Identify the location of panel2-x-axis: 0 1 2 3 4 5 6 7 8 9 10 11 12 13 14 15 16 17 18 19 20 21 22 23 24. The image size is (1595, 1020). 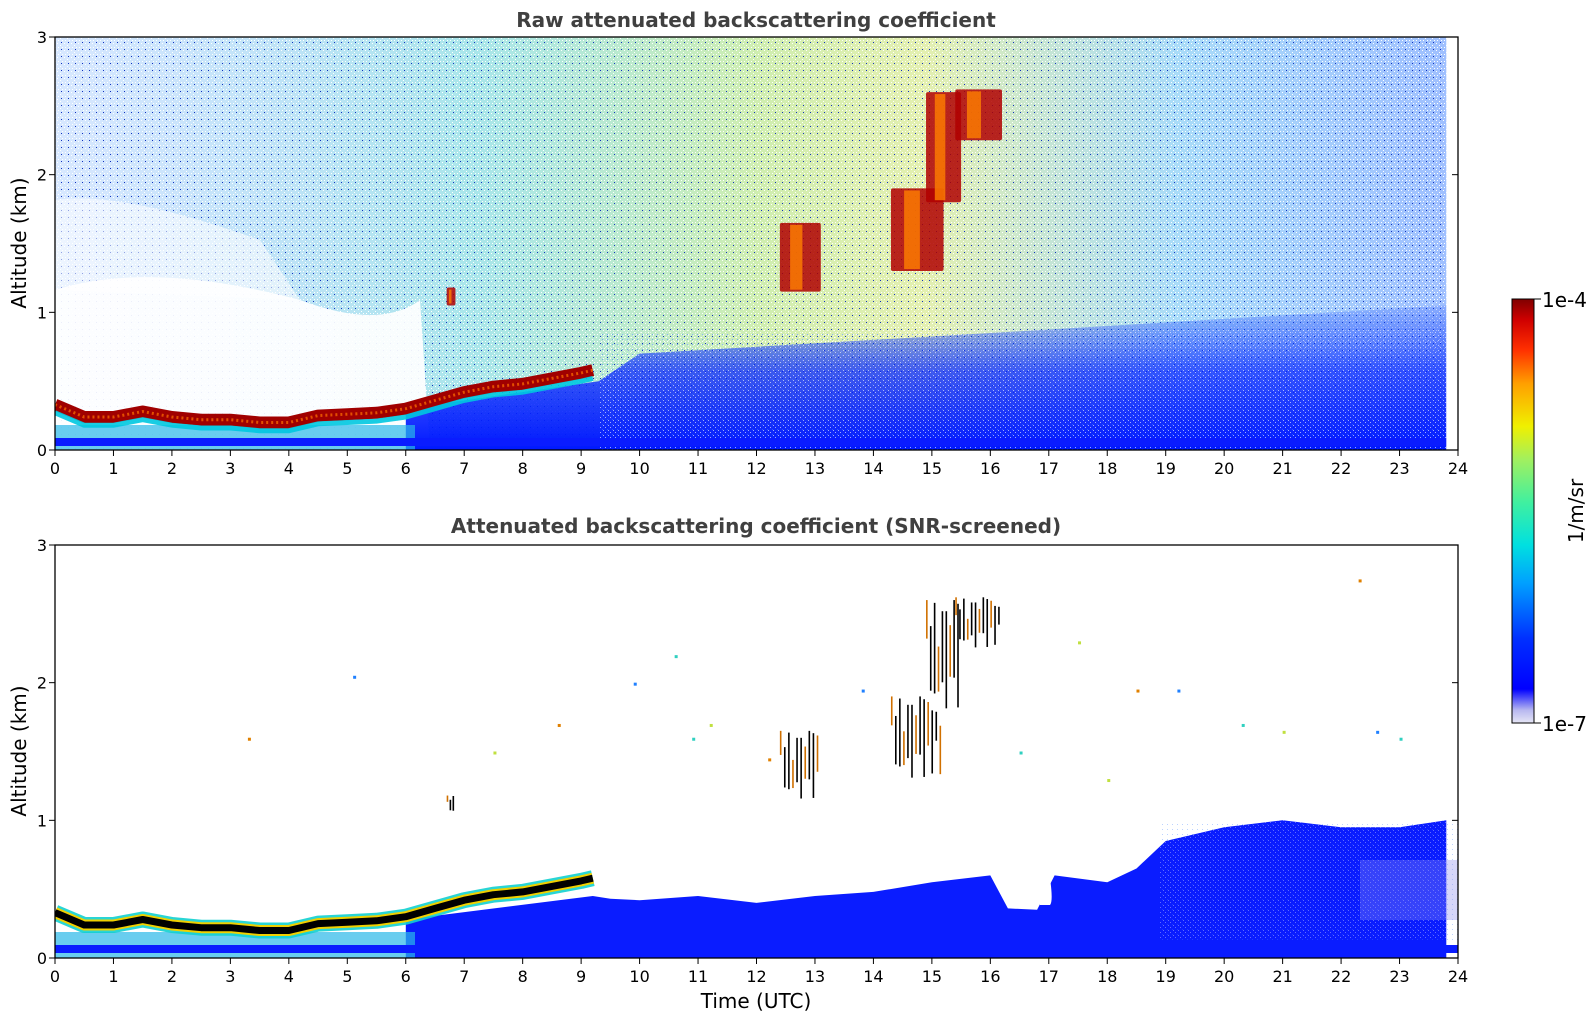
(759, 972).